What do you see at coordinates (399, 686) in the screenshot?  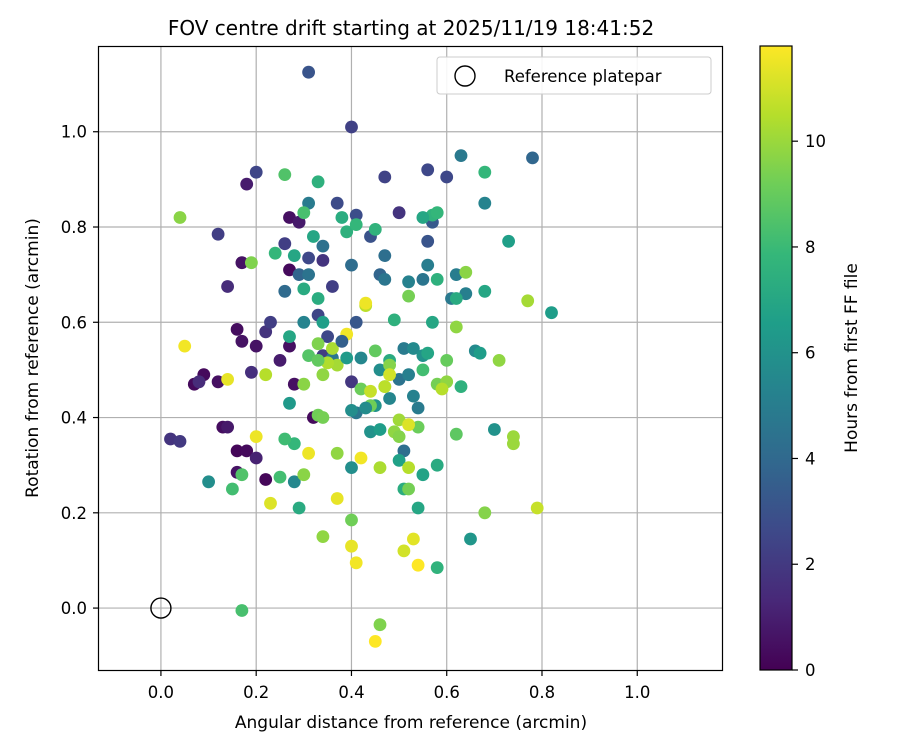 I see `x-axis-ticks: 0.0 0.2 0.4 0.6 0.8 1.0` at bounding box center [399, 686].